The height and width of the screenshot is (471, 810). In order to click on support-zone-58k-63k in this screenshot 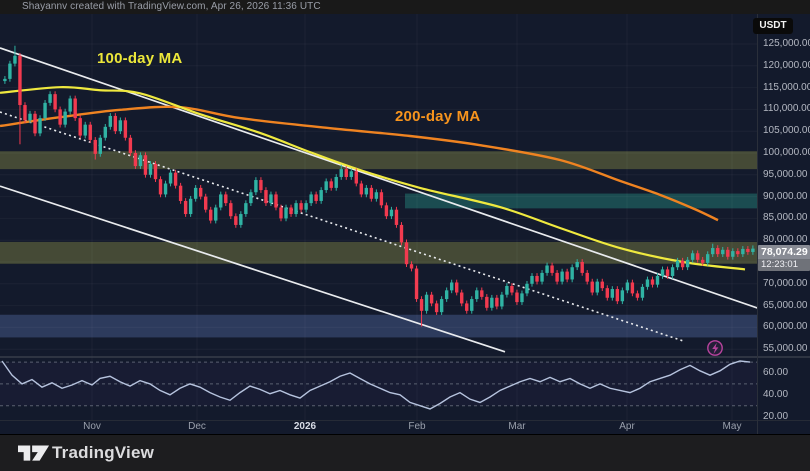, I will do `click(378, 326)`.